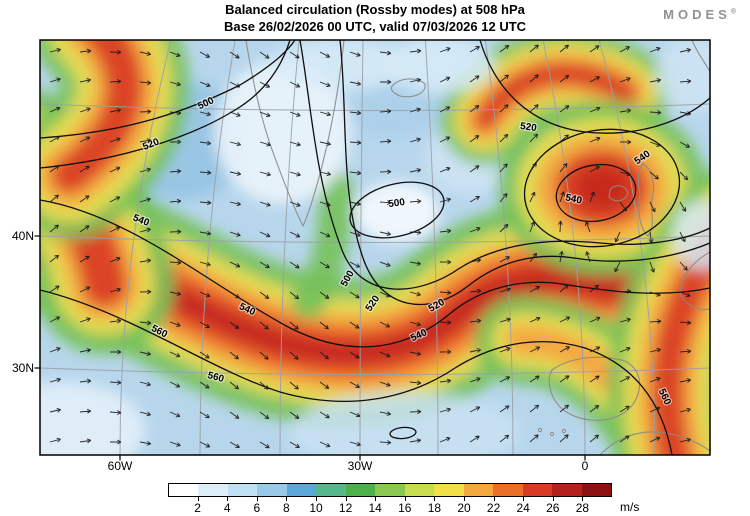 The height and width of the screenshot is (516, 750). What do you see at coordinates (397, 203) in the screenshot?
I see `contour-label: 500` at bounding box center [397, 203].